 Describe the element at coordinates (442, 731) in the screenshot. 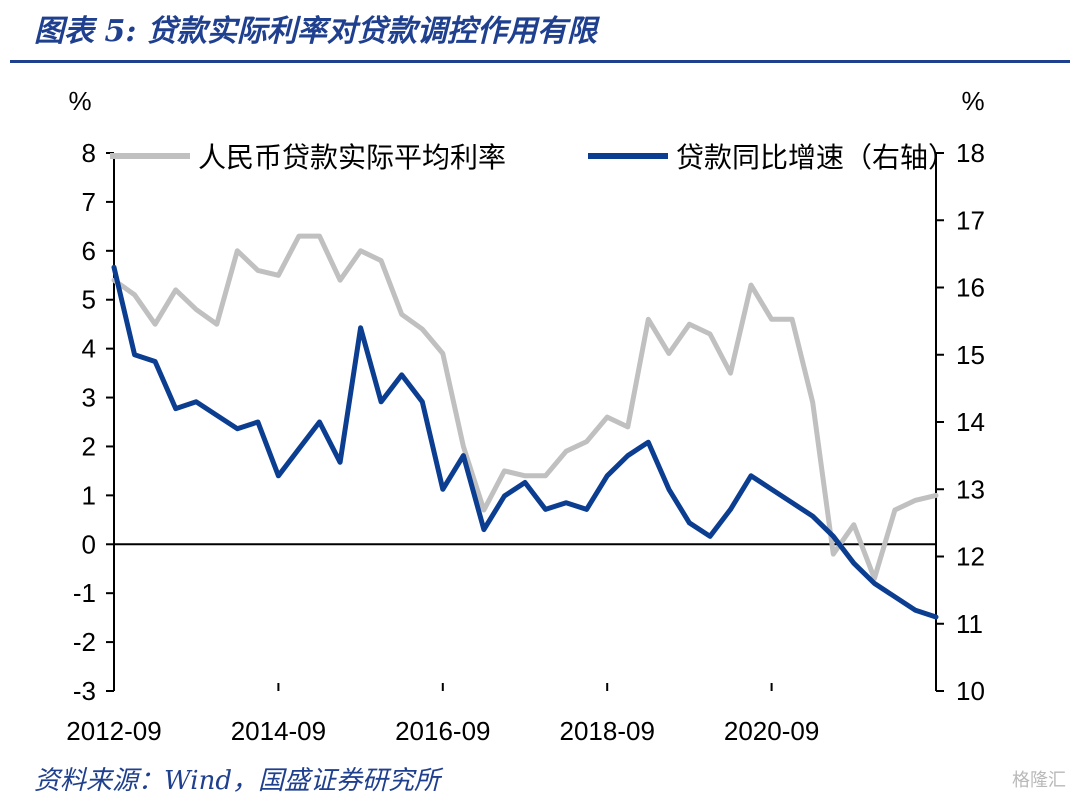

I see `x-tick-label: 2016-09` at that location.